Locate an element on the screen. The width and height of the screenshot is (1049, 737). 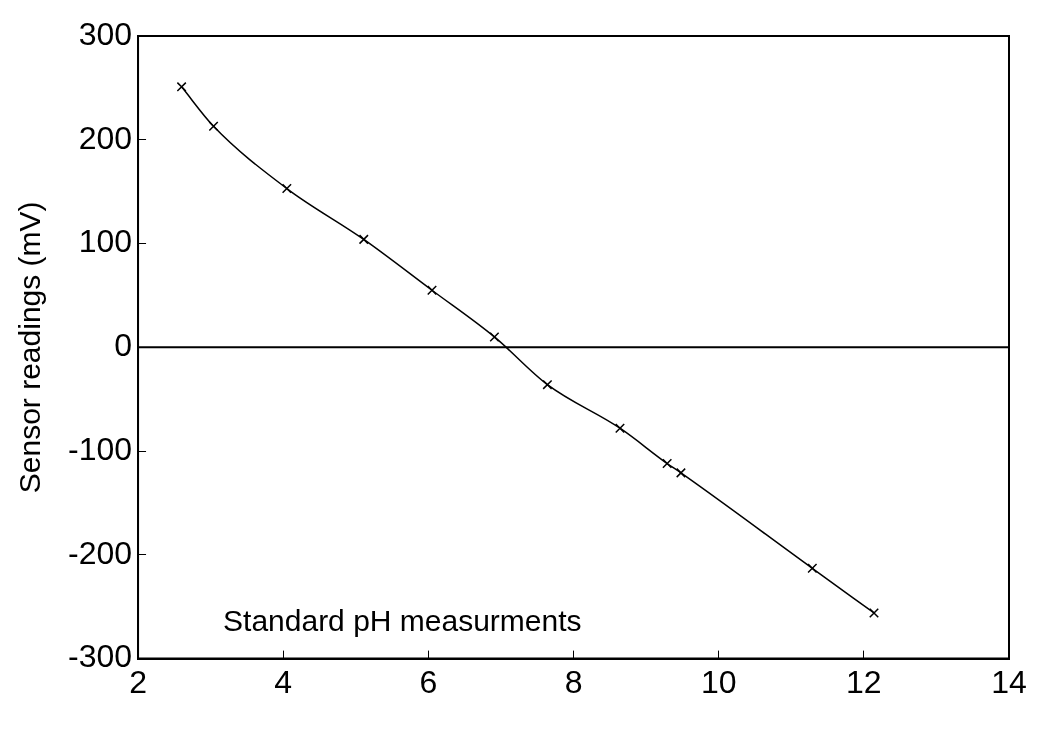
x-tick-label: 6 is located at coordinates (428, 681).